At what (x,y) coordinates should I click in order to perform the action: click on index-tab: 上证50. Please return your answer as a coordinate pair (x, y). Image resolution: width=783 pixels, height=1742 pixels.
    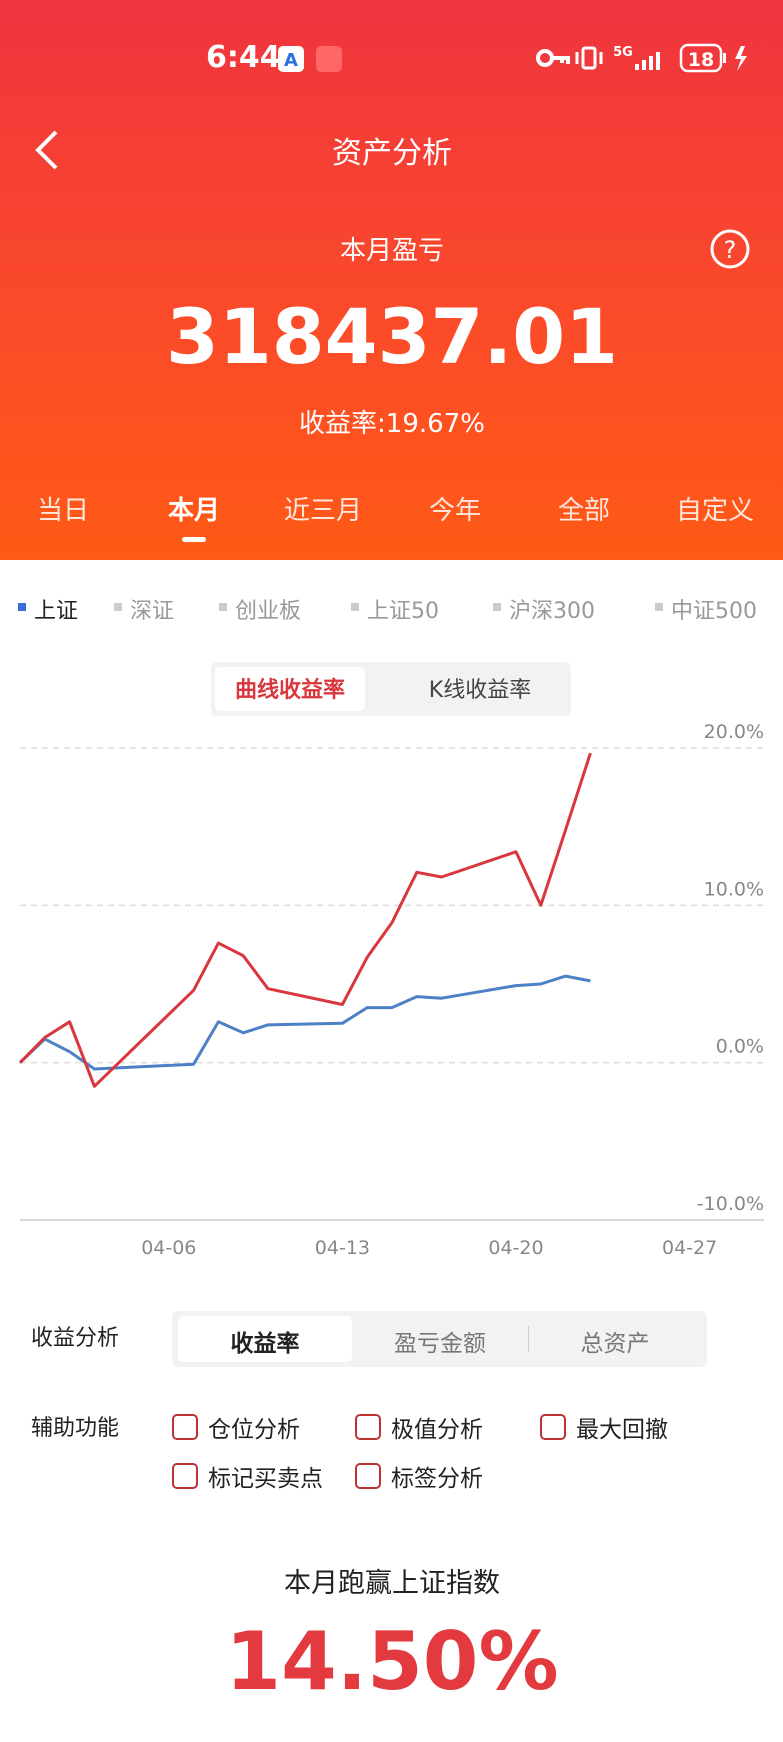
    Looking at the image, I should click on (403, 611).